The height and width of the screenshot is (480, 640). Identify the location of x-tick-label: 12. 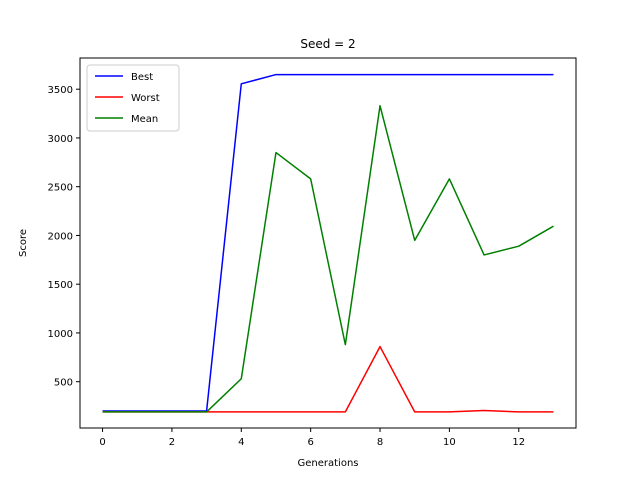
(518, 442).